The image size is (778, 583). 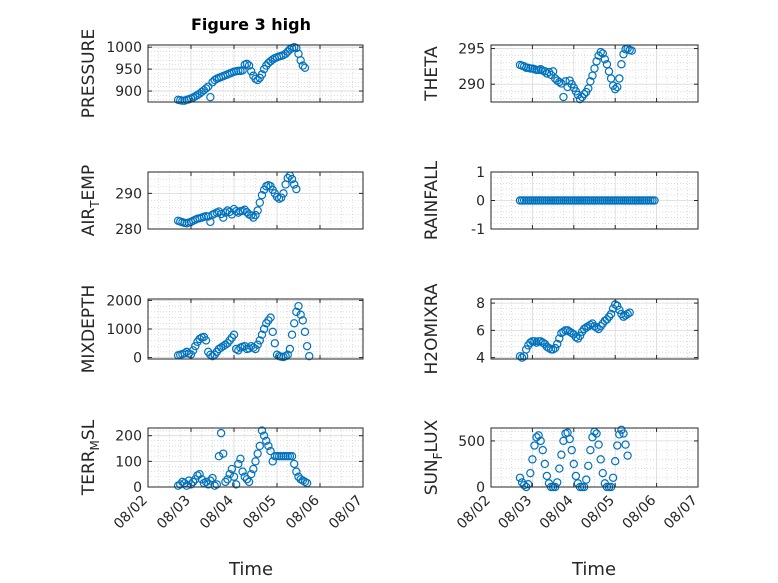 I want to click on x-axis-label-right: Time, so click(x=593, y=569).